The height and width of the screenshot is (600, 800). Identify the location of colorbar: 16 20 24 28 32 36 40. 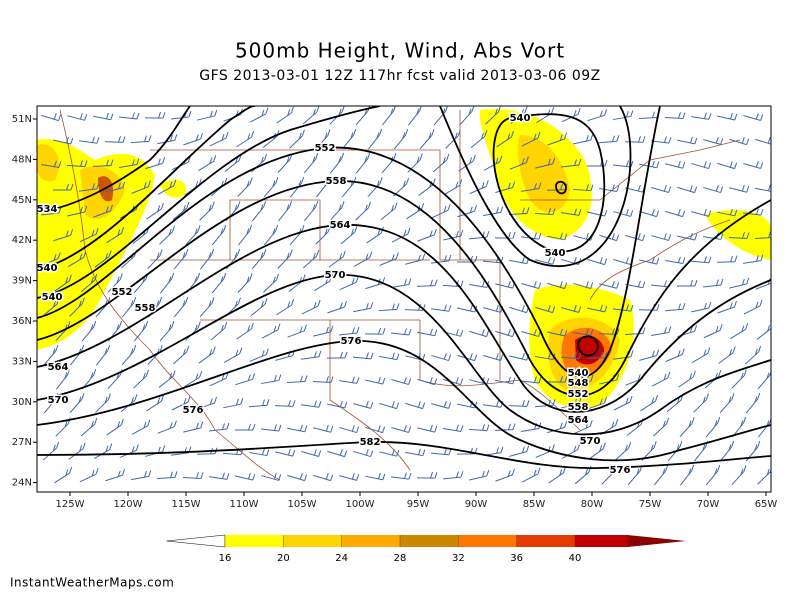
(426, 549).